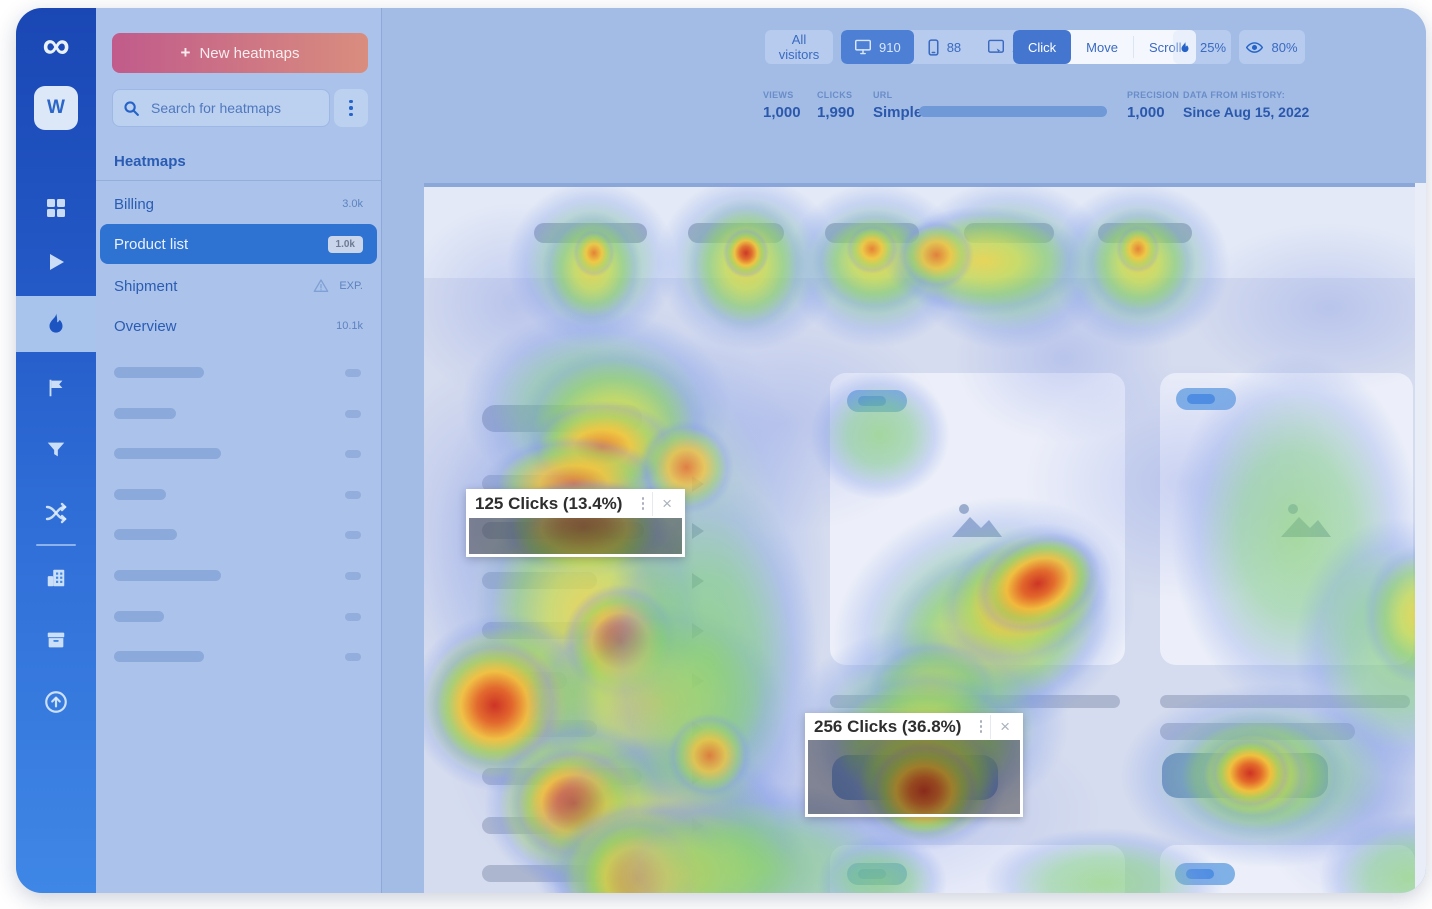 The height and width of the screenshot is (909, 1432). Describe the element at coordinates (778, 95) in the screenshot. I see `stat-views-label: VIEWS` at that location.